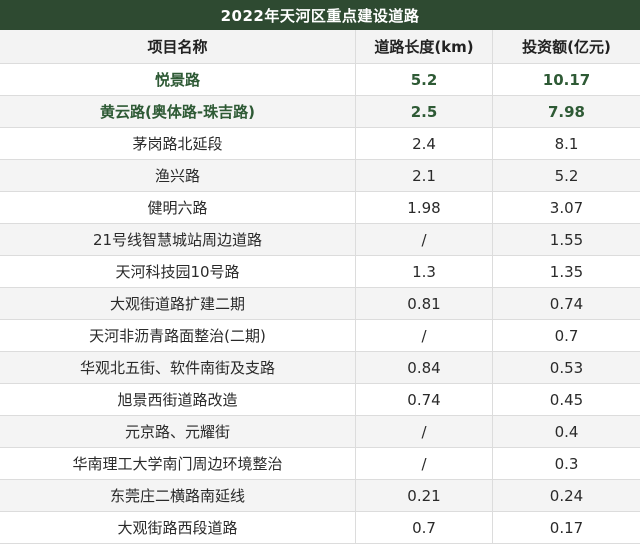 The height and width of the screenshot is (560, 640). I want to click on header-investment: 投资额(亿元), so click(566, 47).